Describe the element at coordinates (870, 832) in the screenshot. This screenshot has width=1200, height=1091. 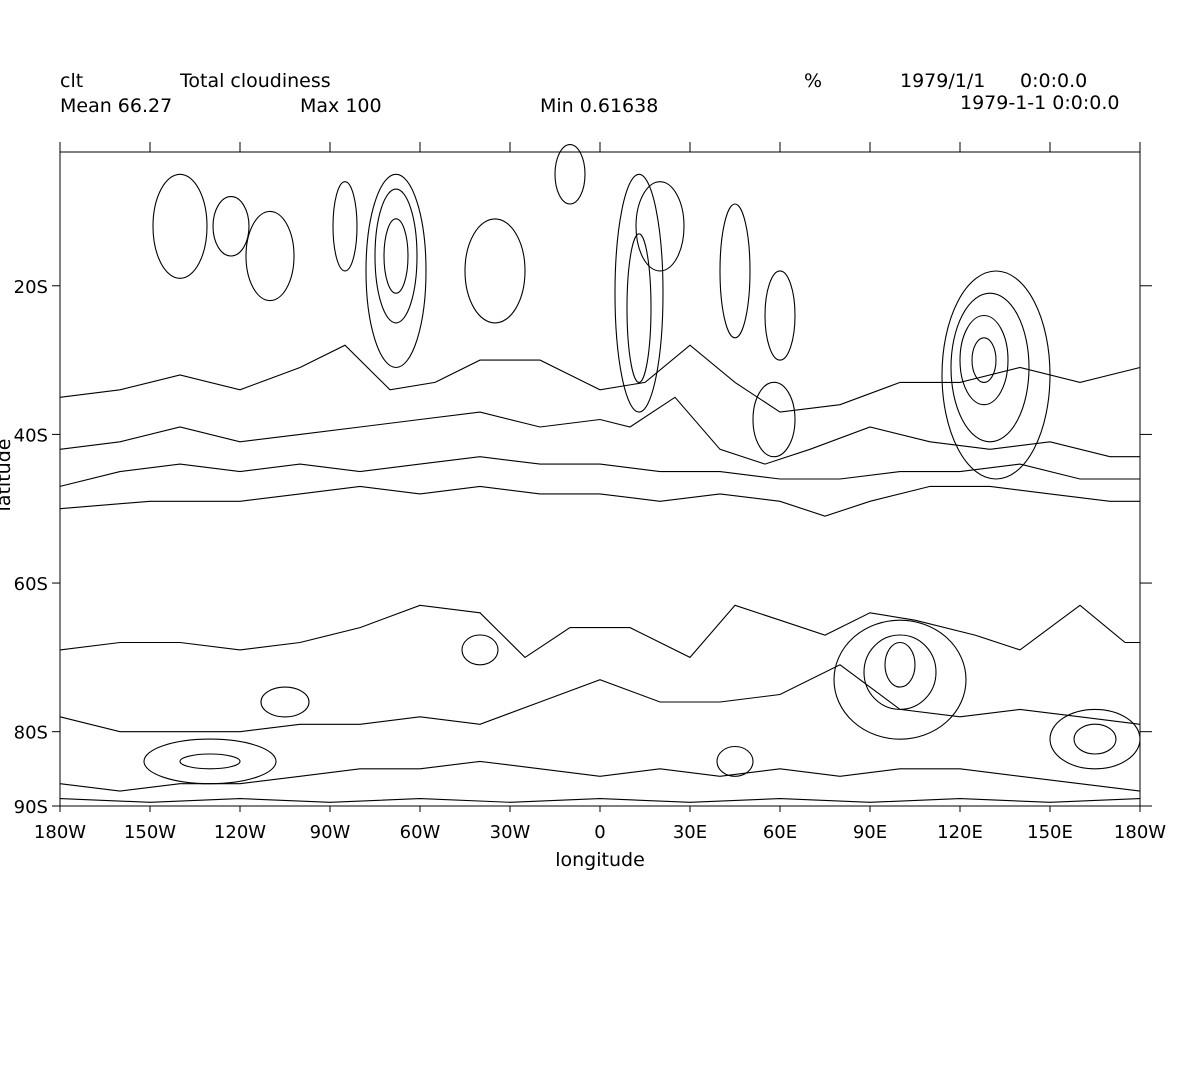
I see `x-tick-label: 90E` at that location.